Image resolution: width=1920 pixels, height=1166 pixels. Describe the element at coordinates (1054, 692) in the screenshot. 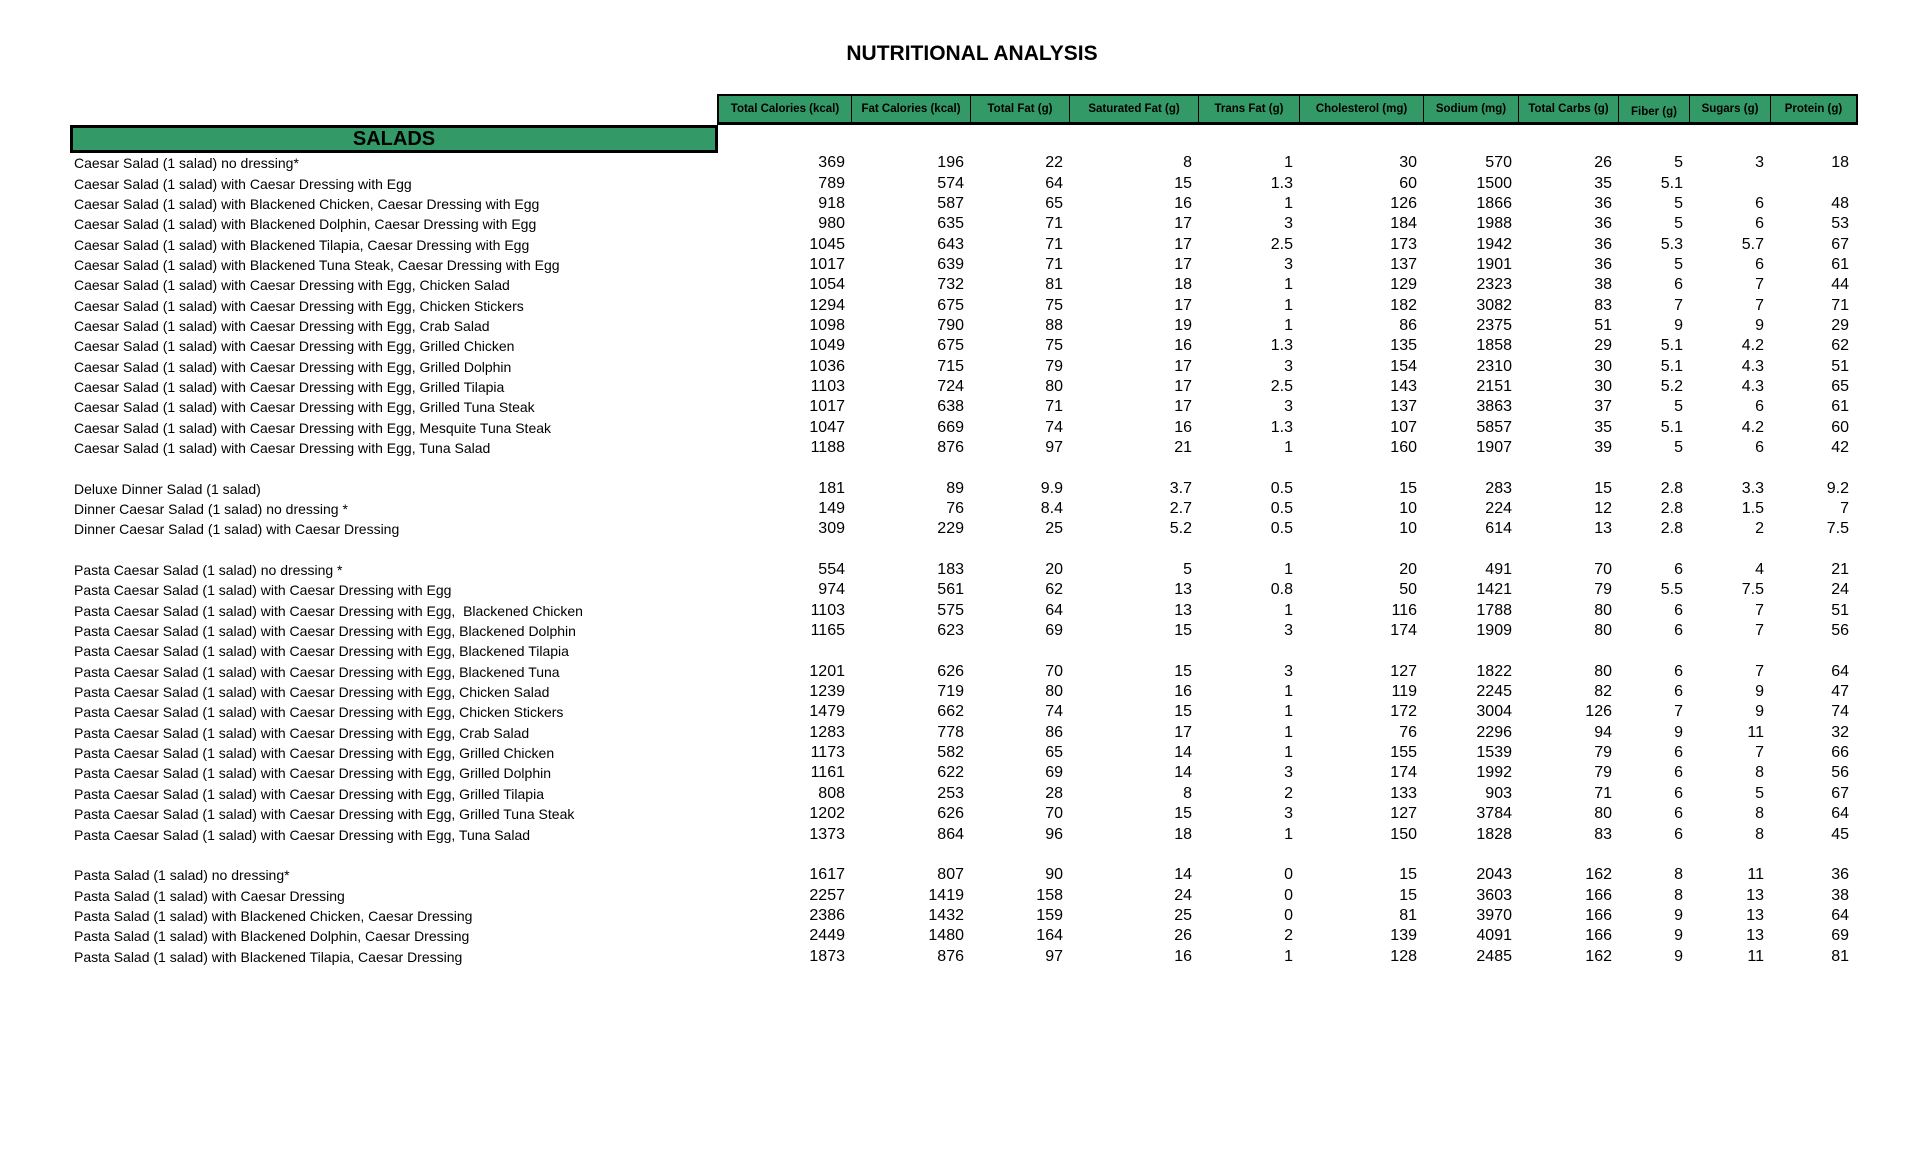

I see `cell-total-fat-g: 80` at that location.